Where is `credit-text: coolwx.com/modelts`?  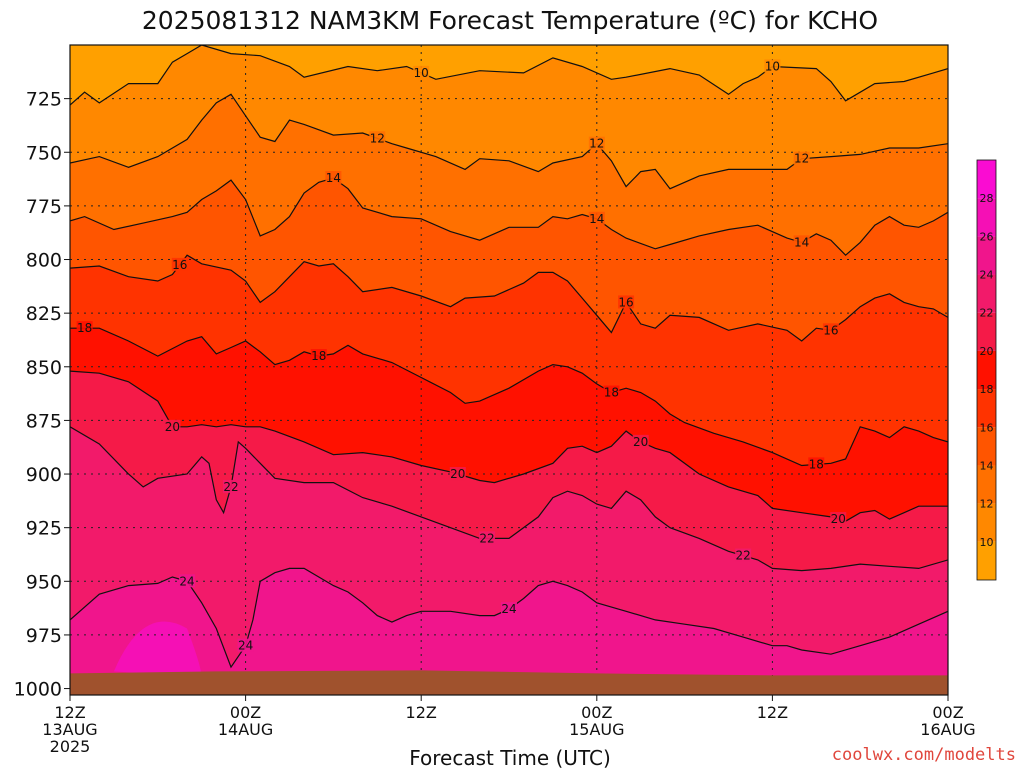
credit-text: coolwx.com/modelts is located at coordinates (924, 755).